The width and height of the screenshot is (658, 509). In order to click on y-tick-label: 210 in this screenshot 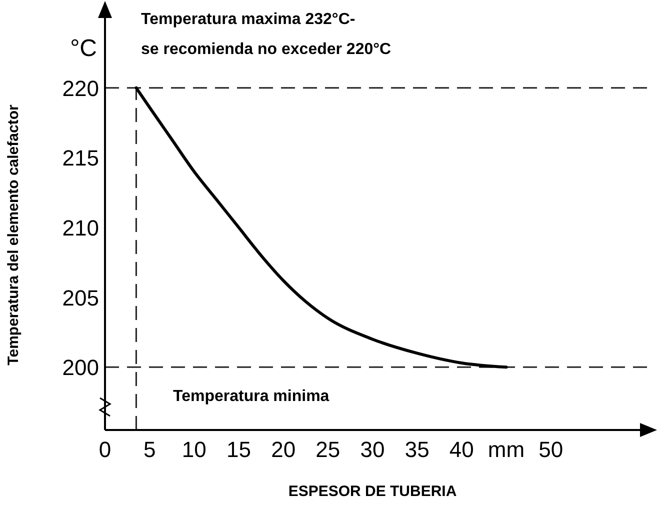, I will do `click(80, 227)`.